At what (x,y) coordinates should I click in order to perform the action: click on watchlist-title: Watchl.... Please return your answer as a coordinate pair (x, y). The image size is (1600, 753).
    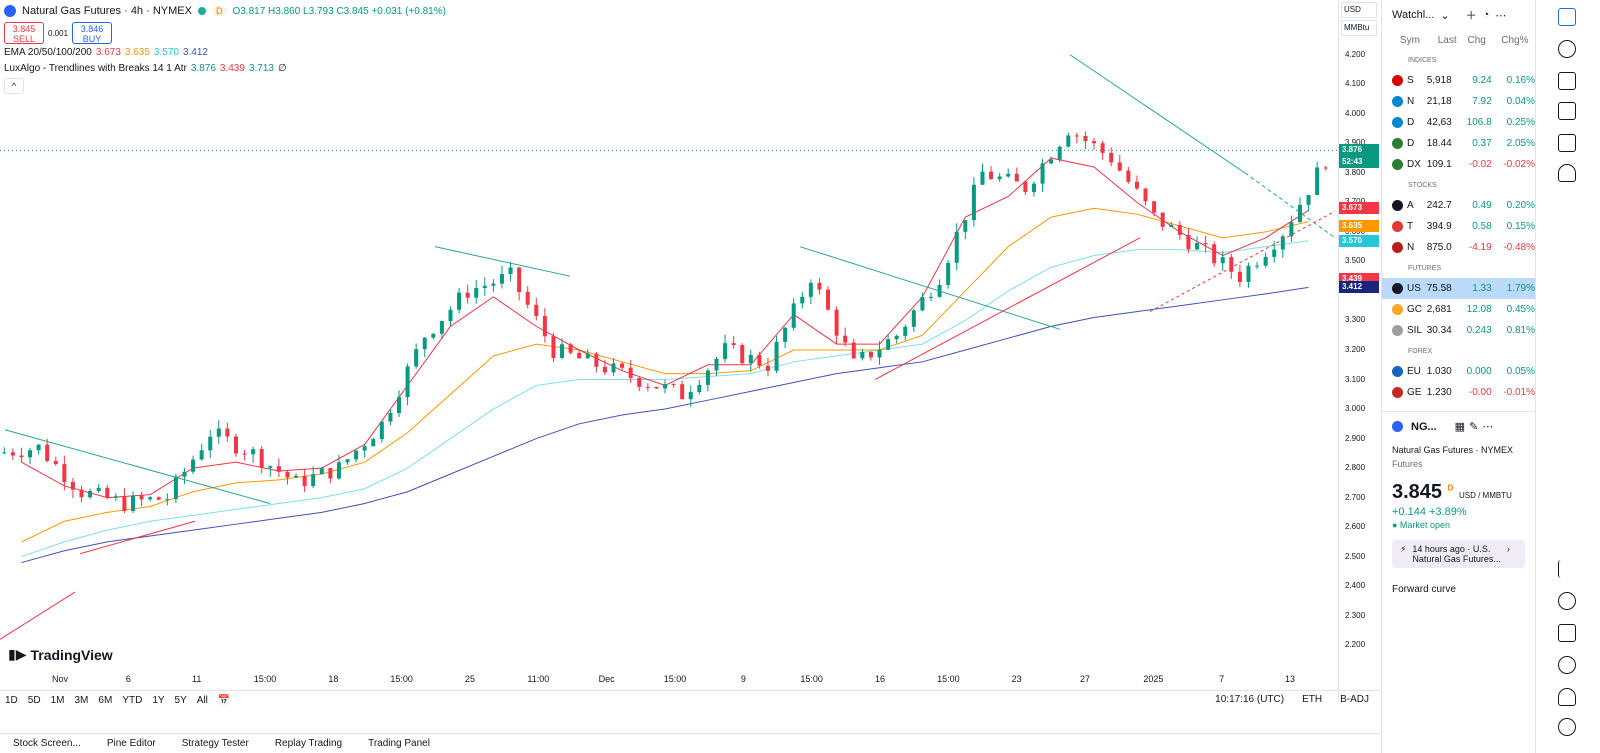
    Looking at the image, I should click on (1413, 15).